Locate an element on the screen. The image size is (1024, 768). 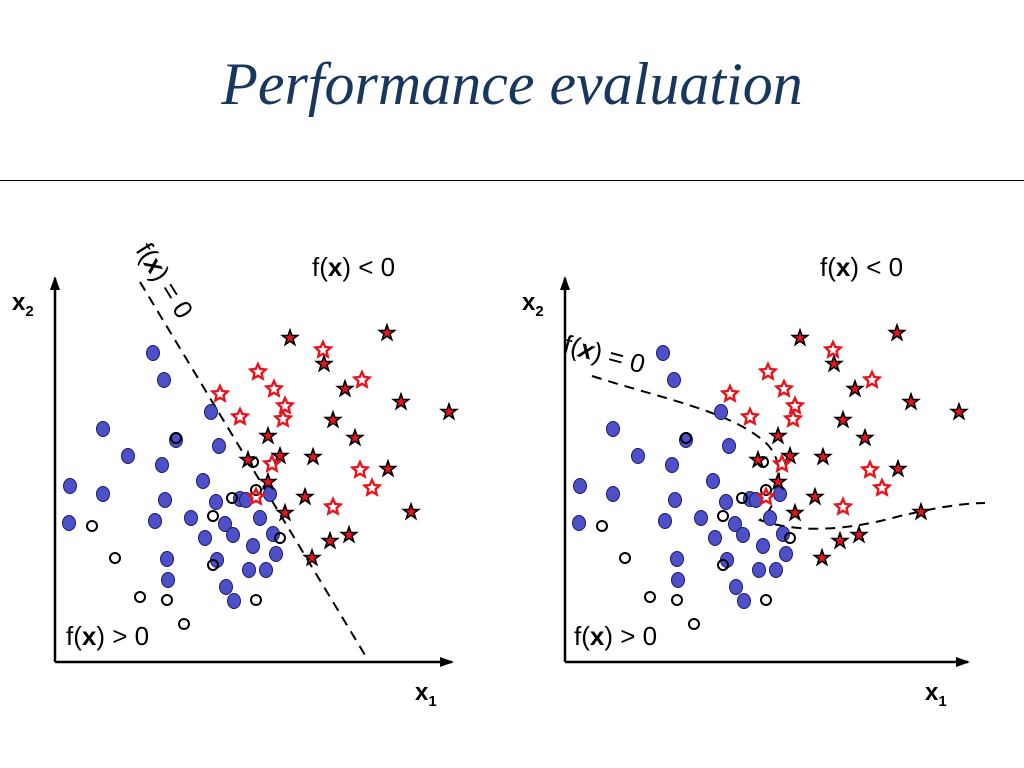
right-x-axis-label: x1 is located at coordinates (936, 694).